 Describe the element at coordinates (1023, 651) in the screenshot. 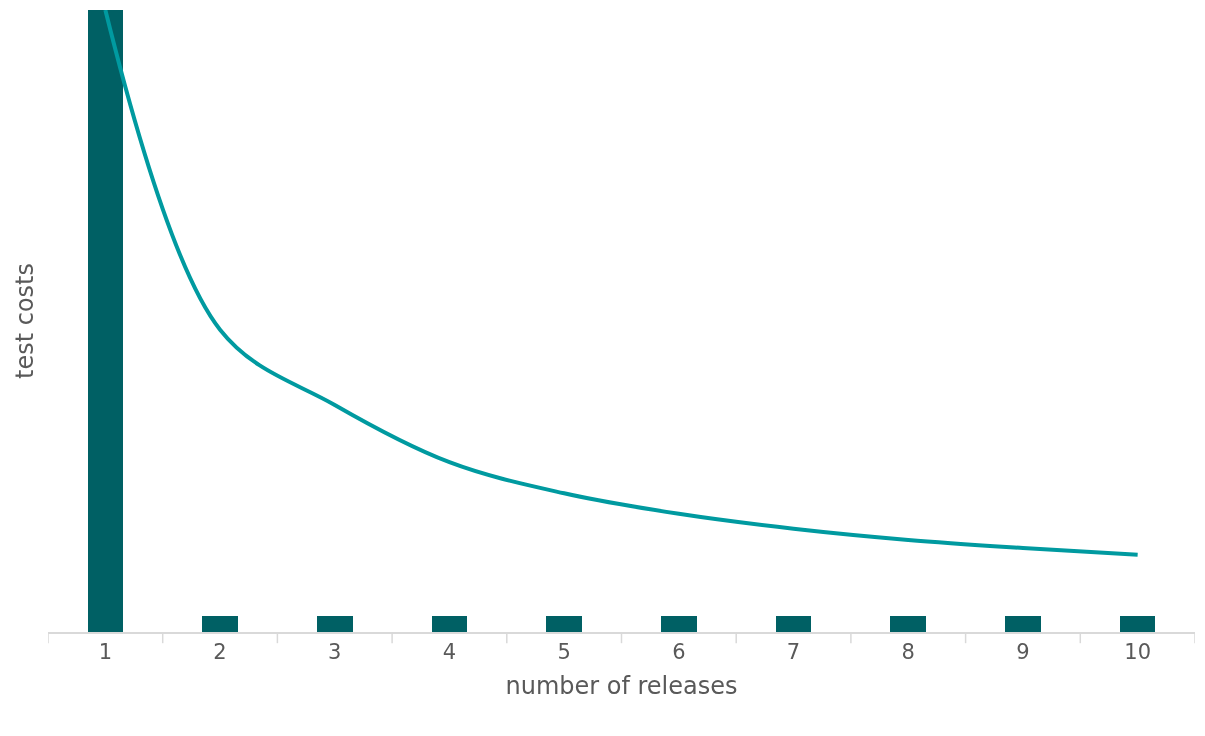

I see `x-tick-label: 9` at that location.